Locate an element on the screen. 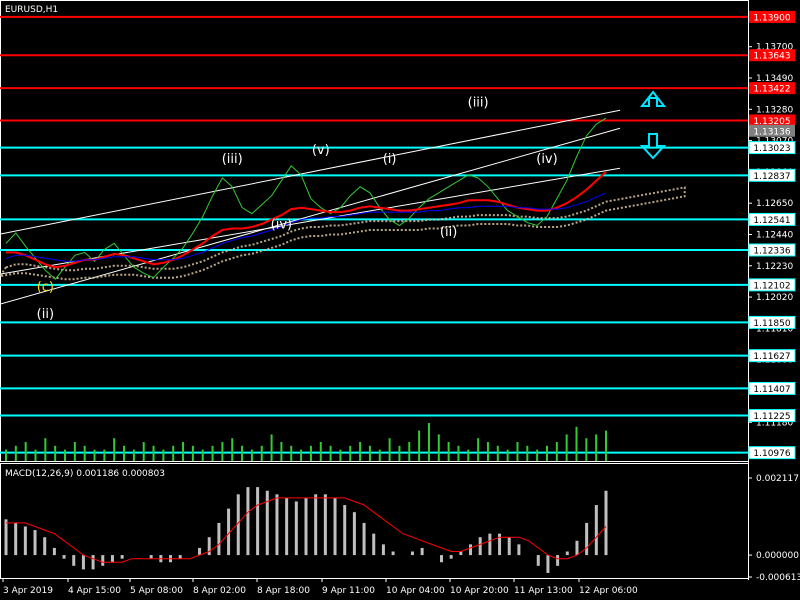  wave-label: (c) is located at coordinates (45, 287).